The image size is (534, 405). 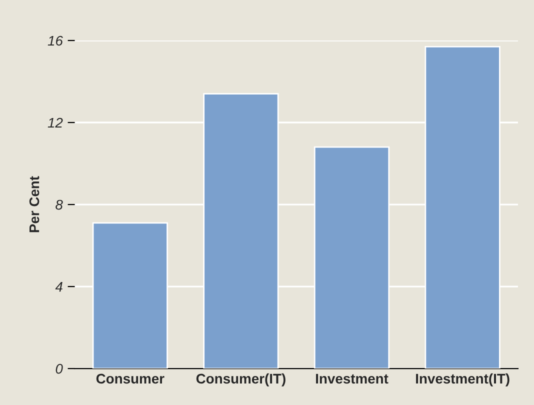 What do you see at coordinates (241, 379) in the screenshot?
I see `x-tick-label: Consumer(IT)` at bounding box center [241, 379].